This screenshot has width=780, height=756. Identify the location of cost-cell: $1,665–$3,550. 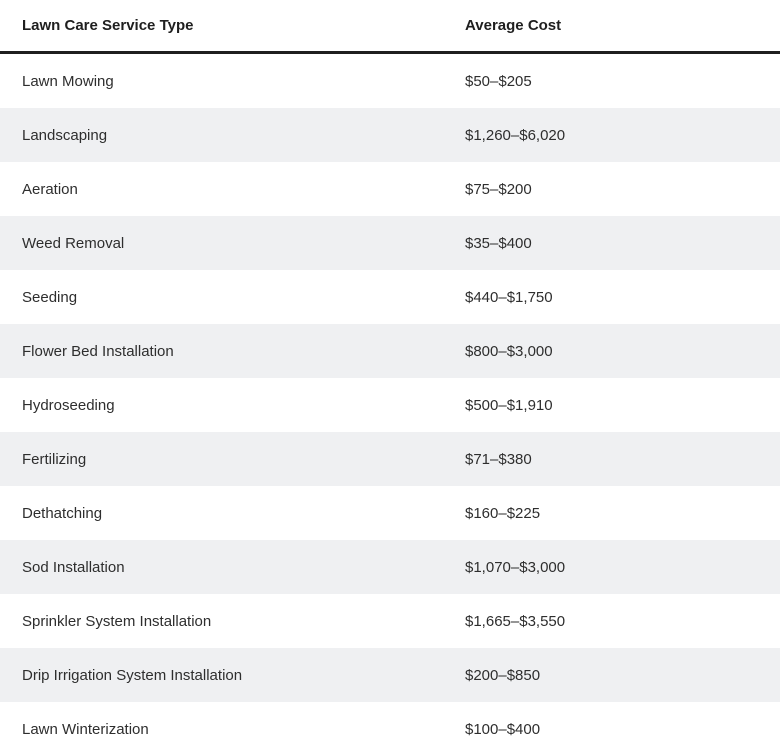
(611, 621).